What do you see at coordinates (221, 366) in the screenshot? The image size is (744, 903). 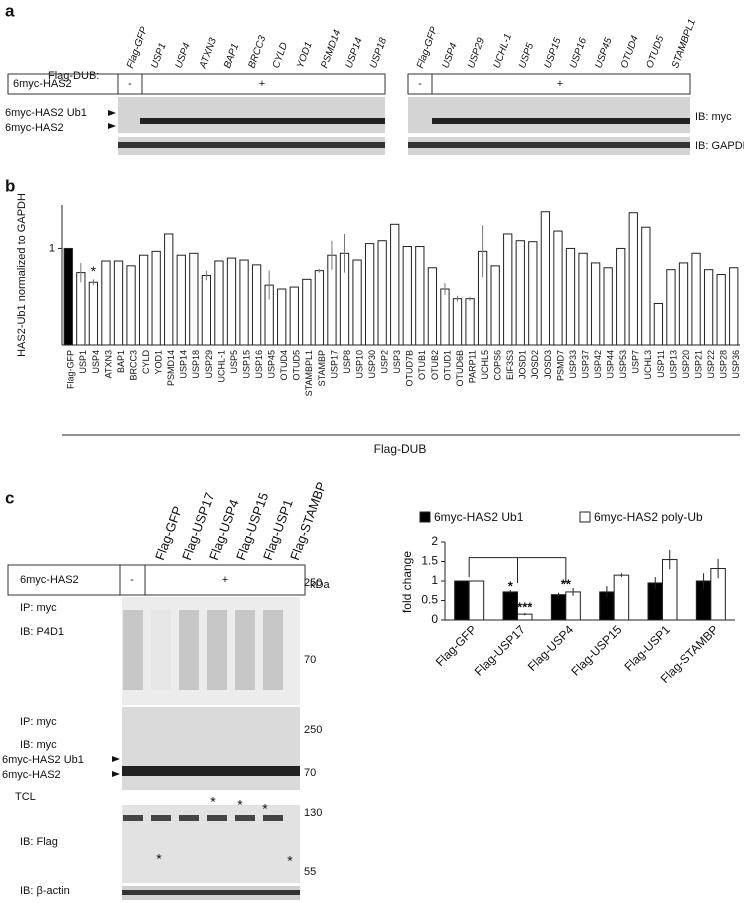 I see `x-tick-label: UCHL-1` at bounding box center [221, 366].